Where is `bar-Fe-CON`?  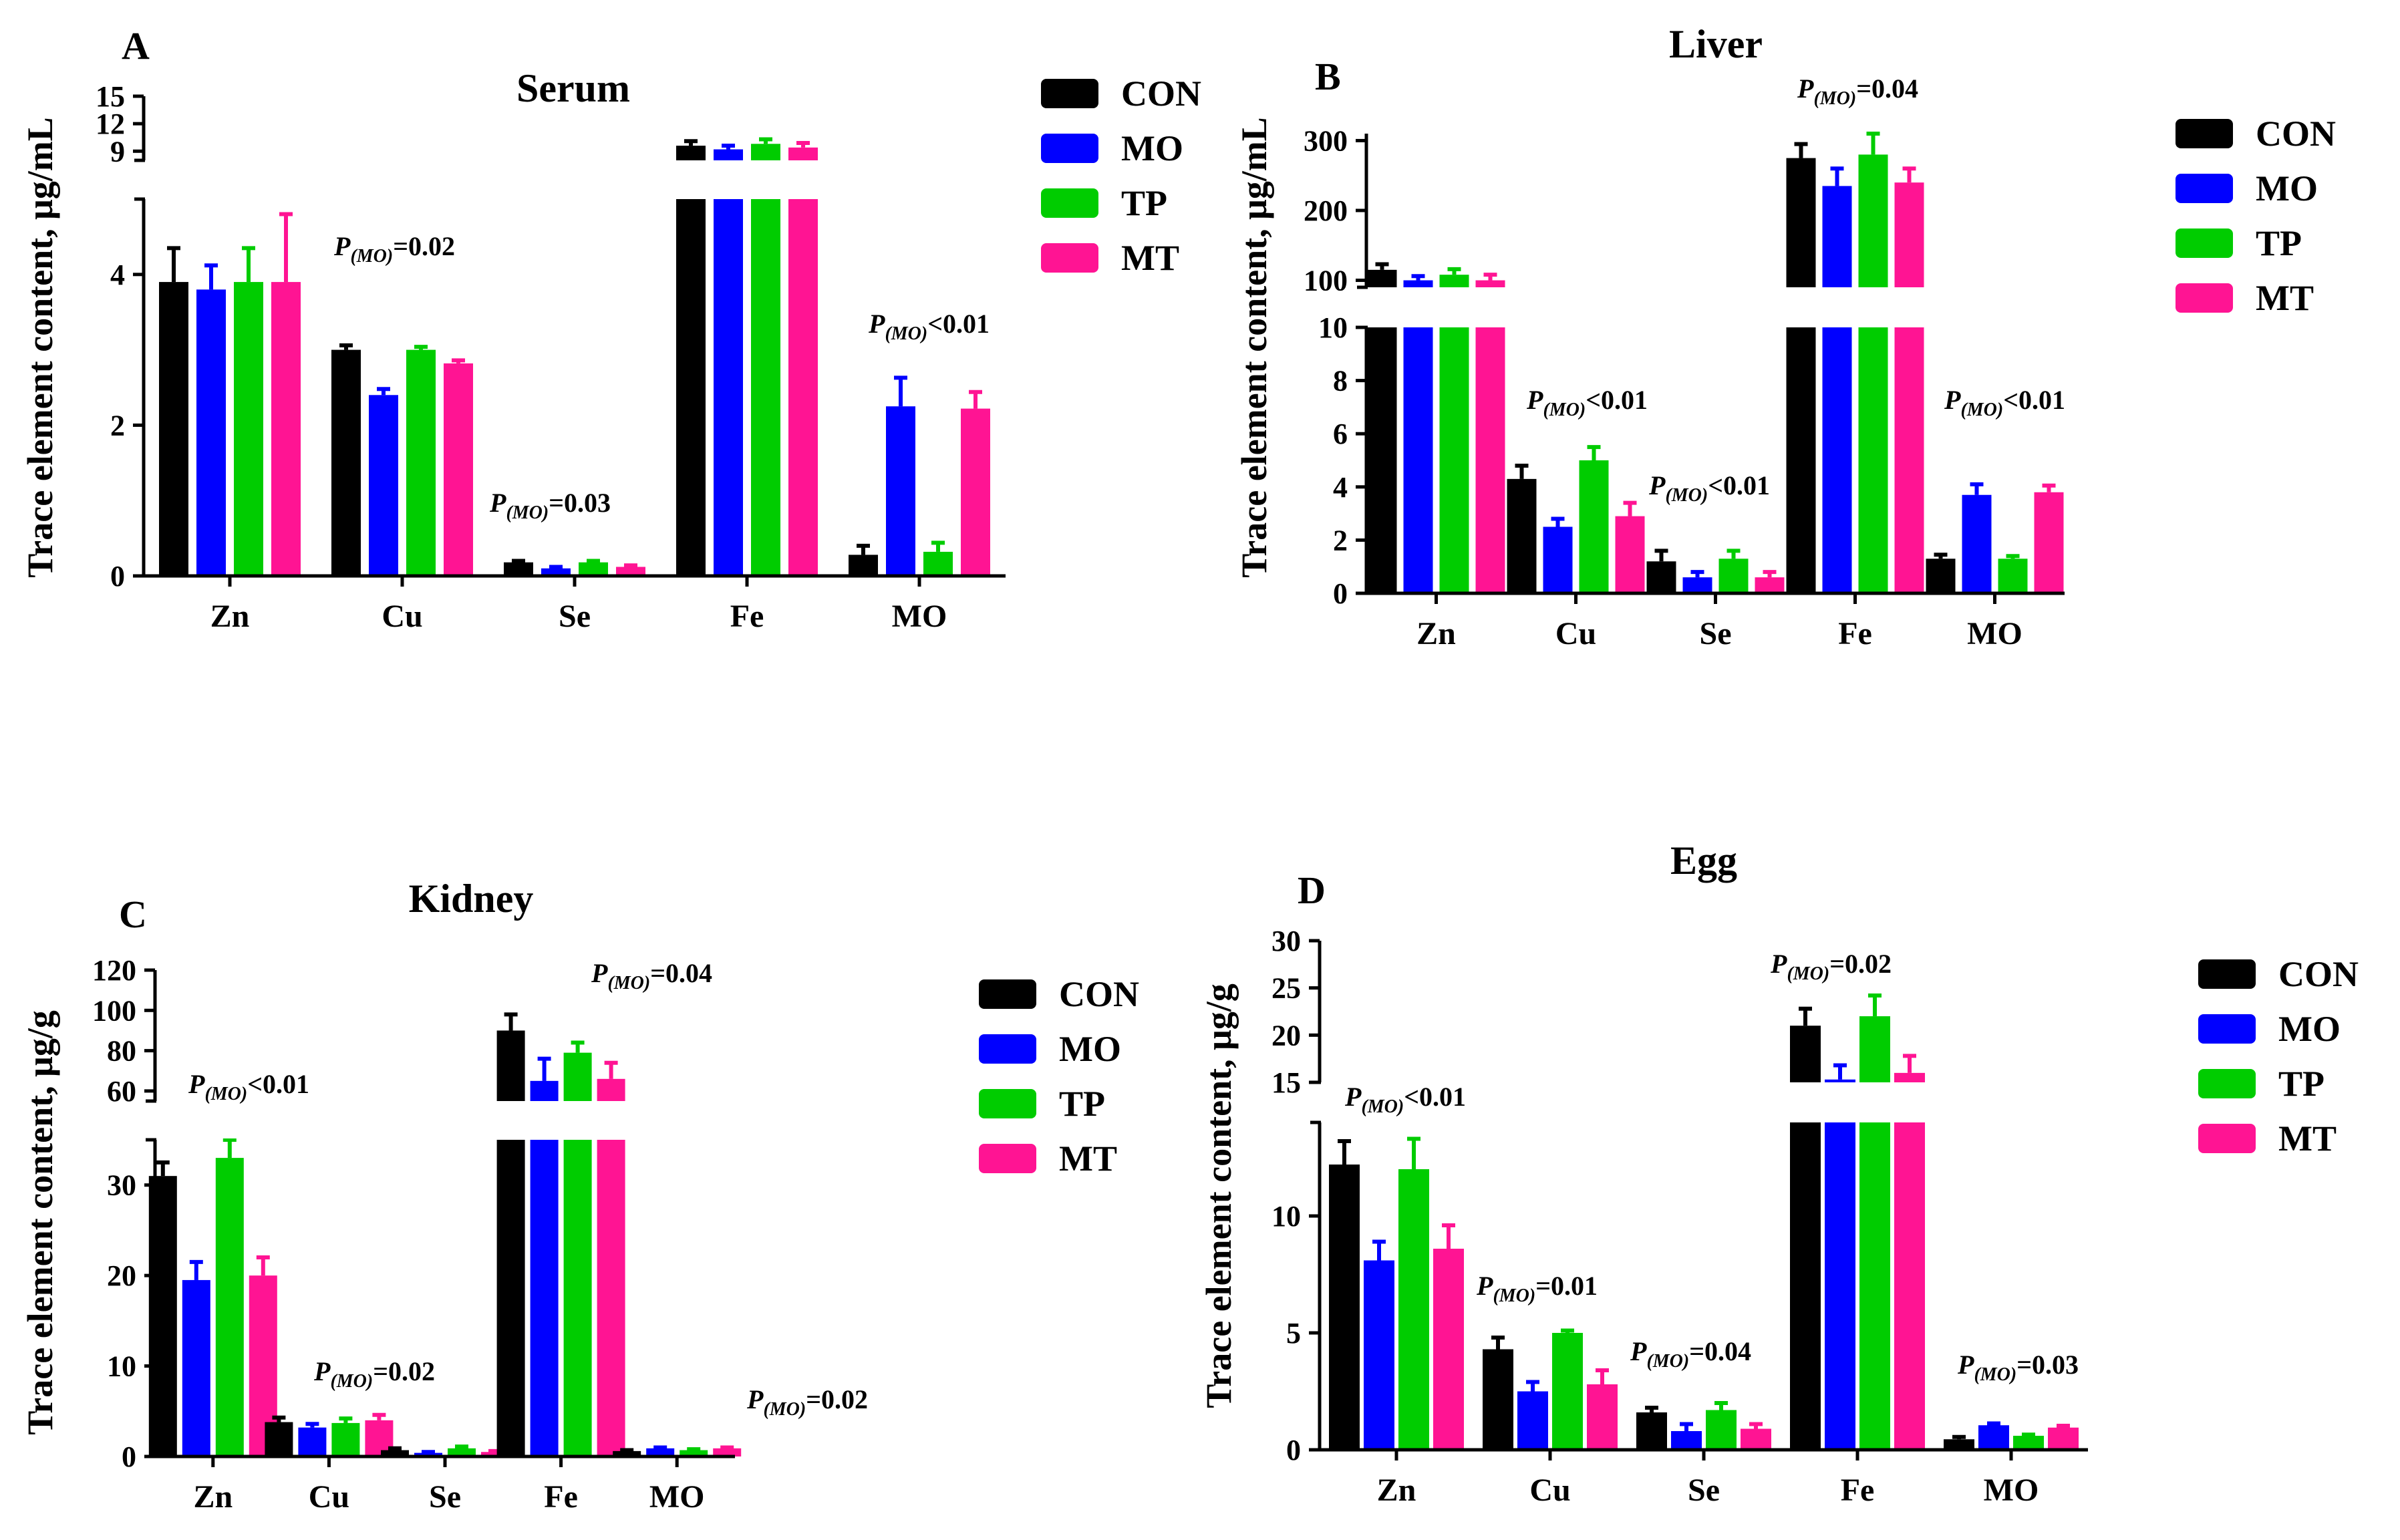
bar-Fe-CON is located at coordinates (1801, 367).